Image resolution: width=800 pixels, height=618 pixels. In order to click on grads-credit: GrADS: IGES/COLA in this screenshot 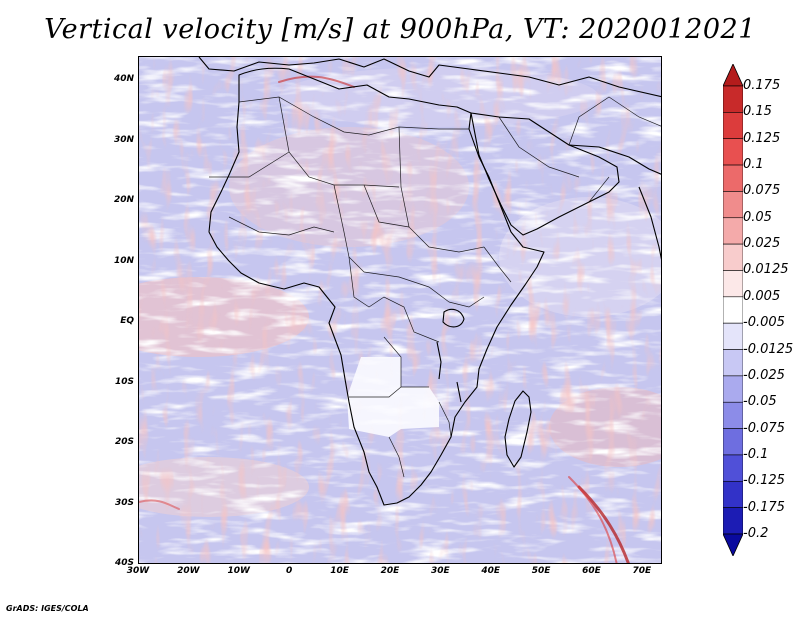, I will do `click(47, 608)`.